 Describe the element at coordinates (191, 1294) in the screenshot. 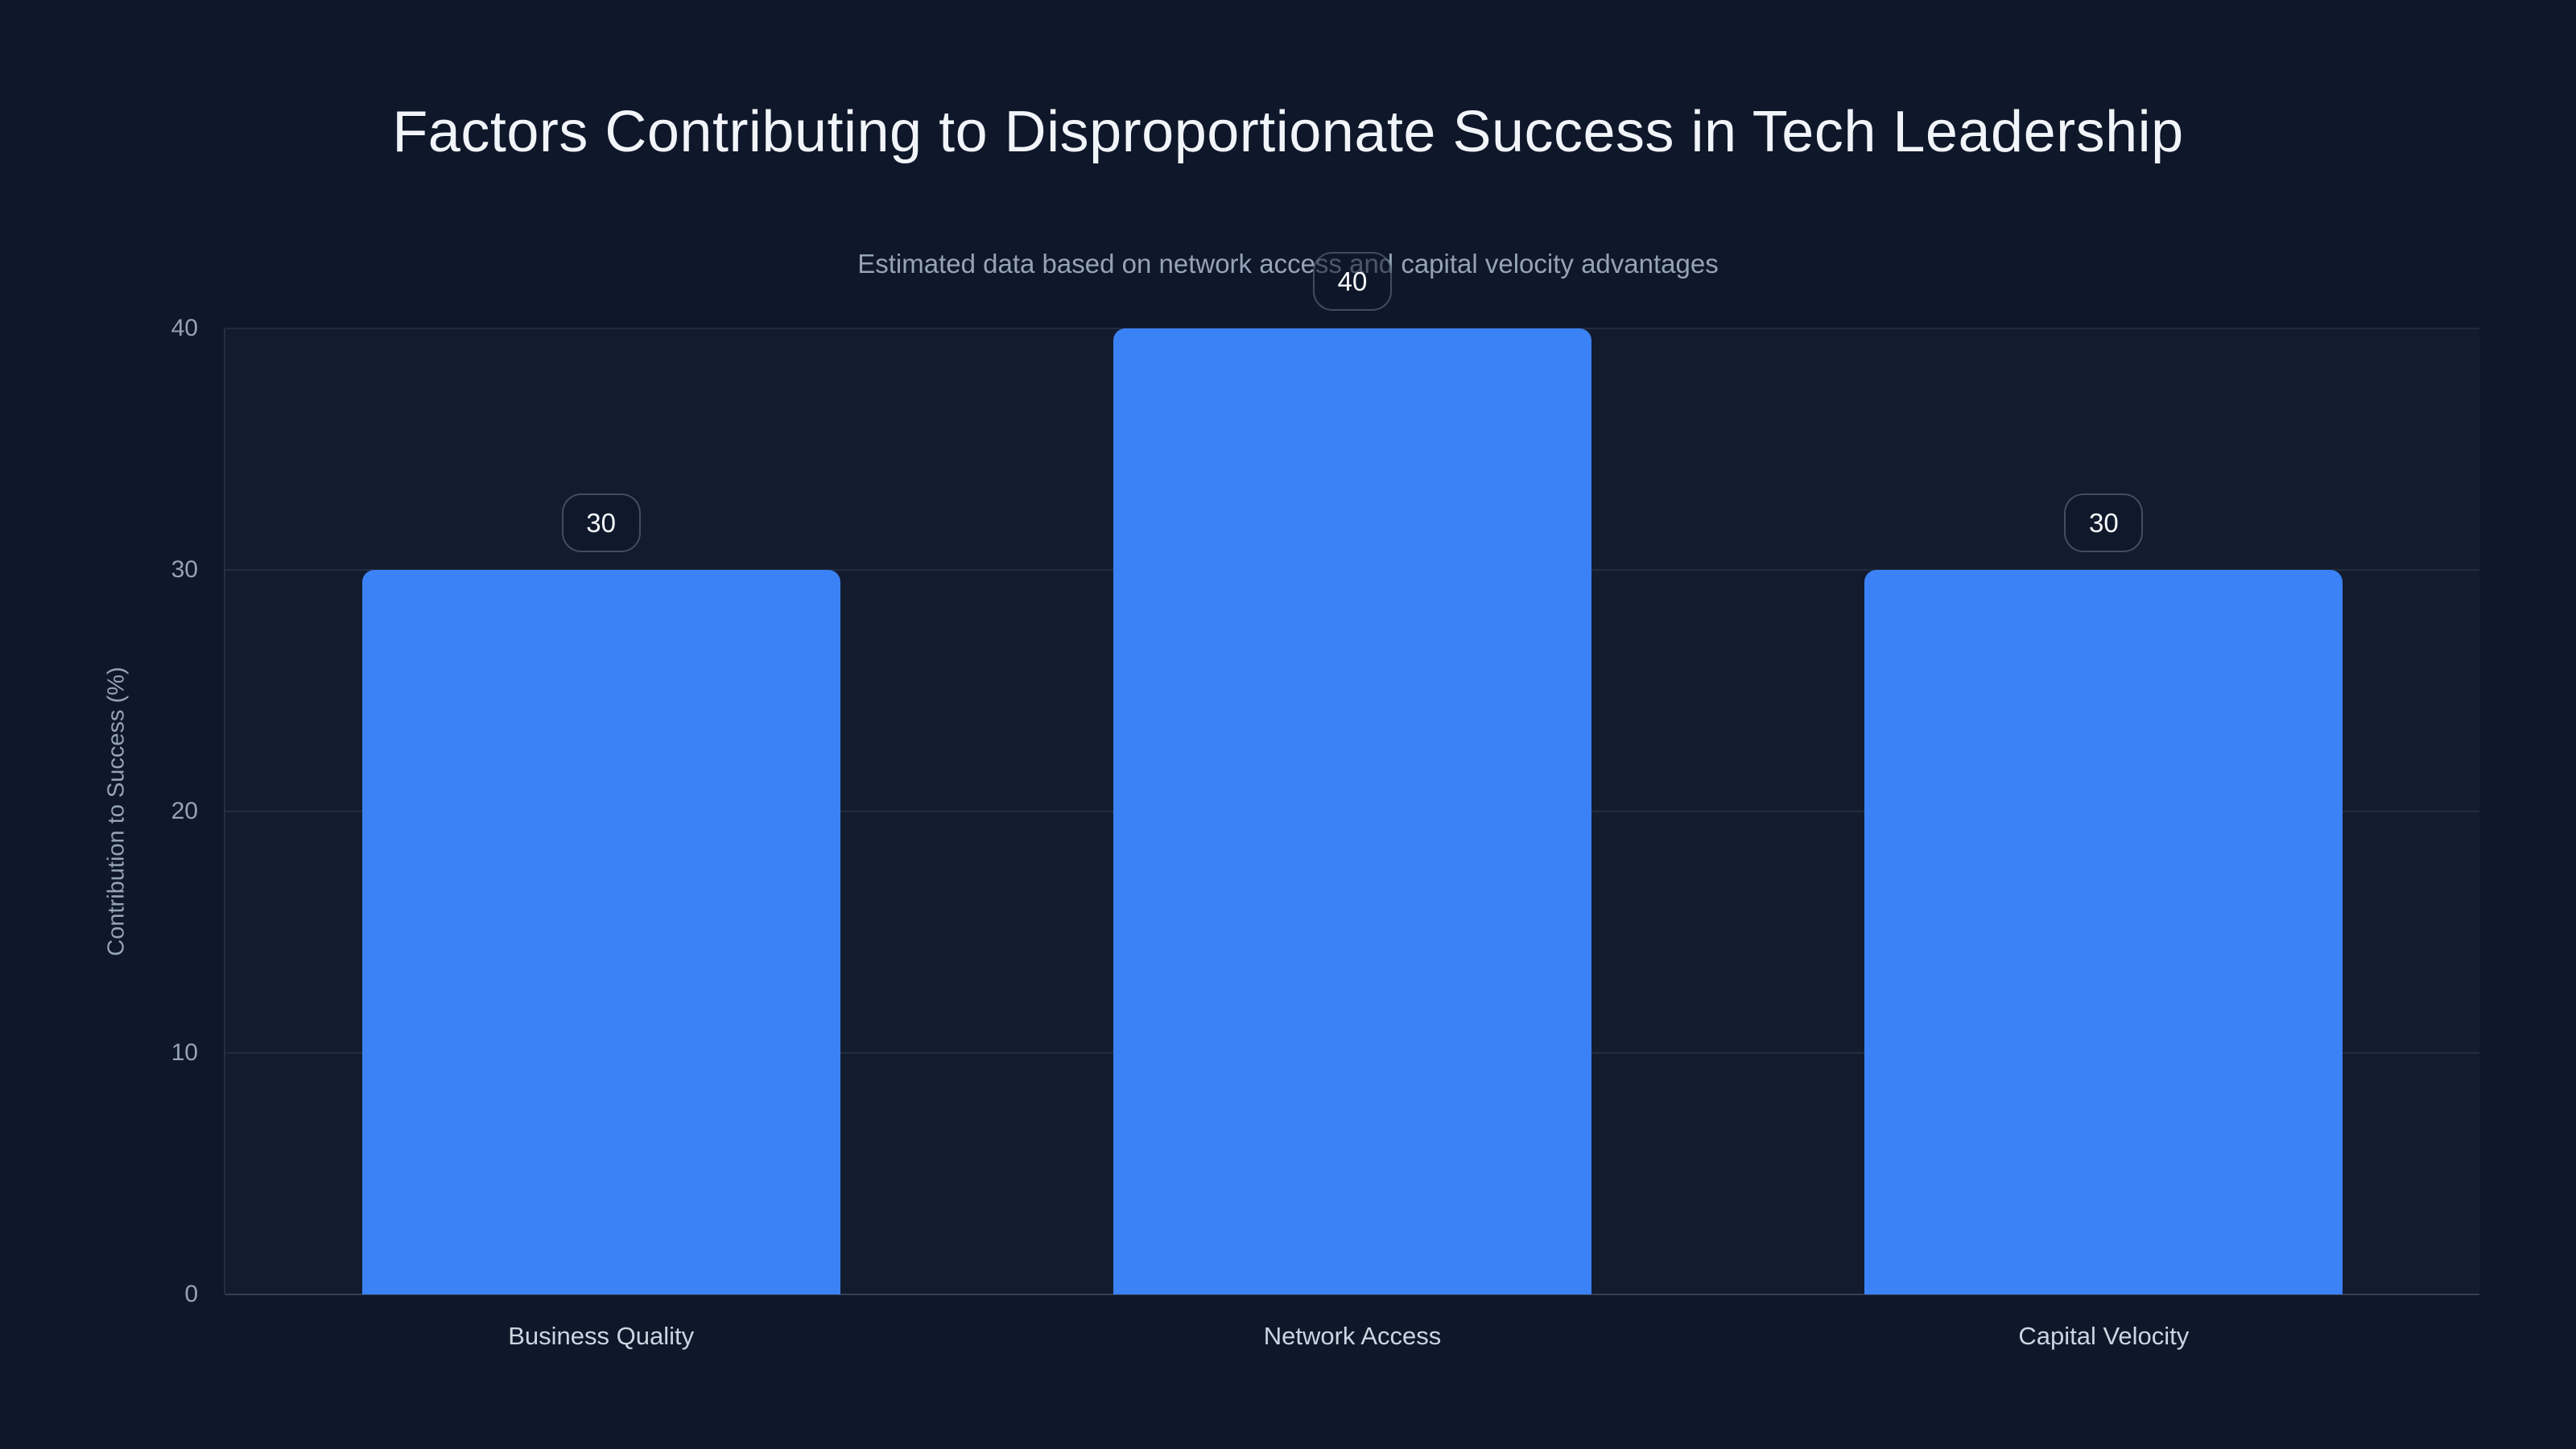

I see `y-tick-label-0: 0` at that location.